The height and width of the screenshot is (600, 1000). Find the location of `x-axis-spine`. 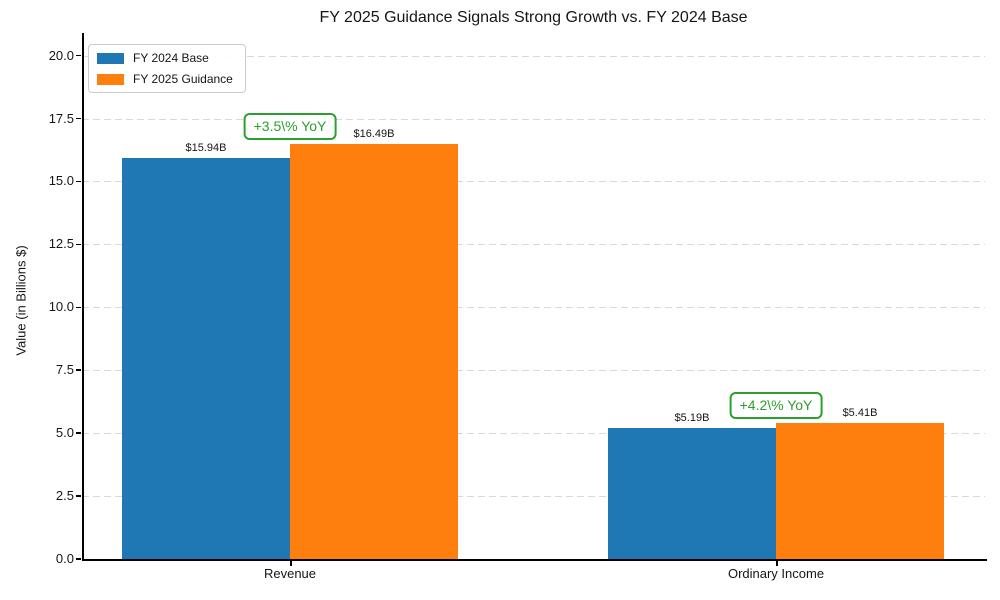

x-axis-spine is located at coordinates (534, 560).